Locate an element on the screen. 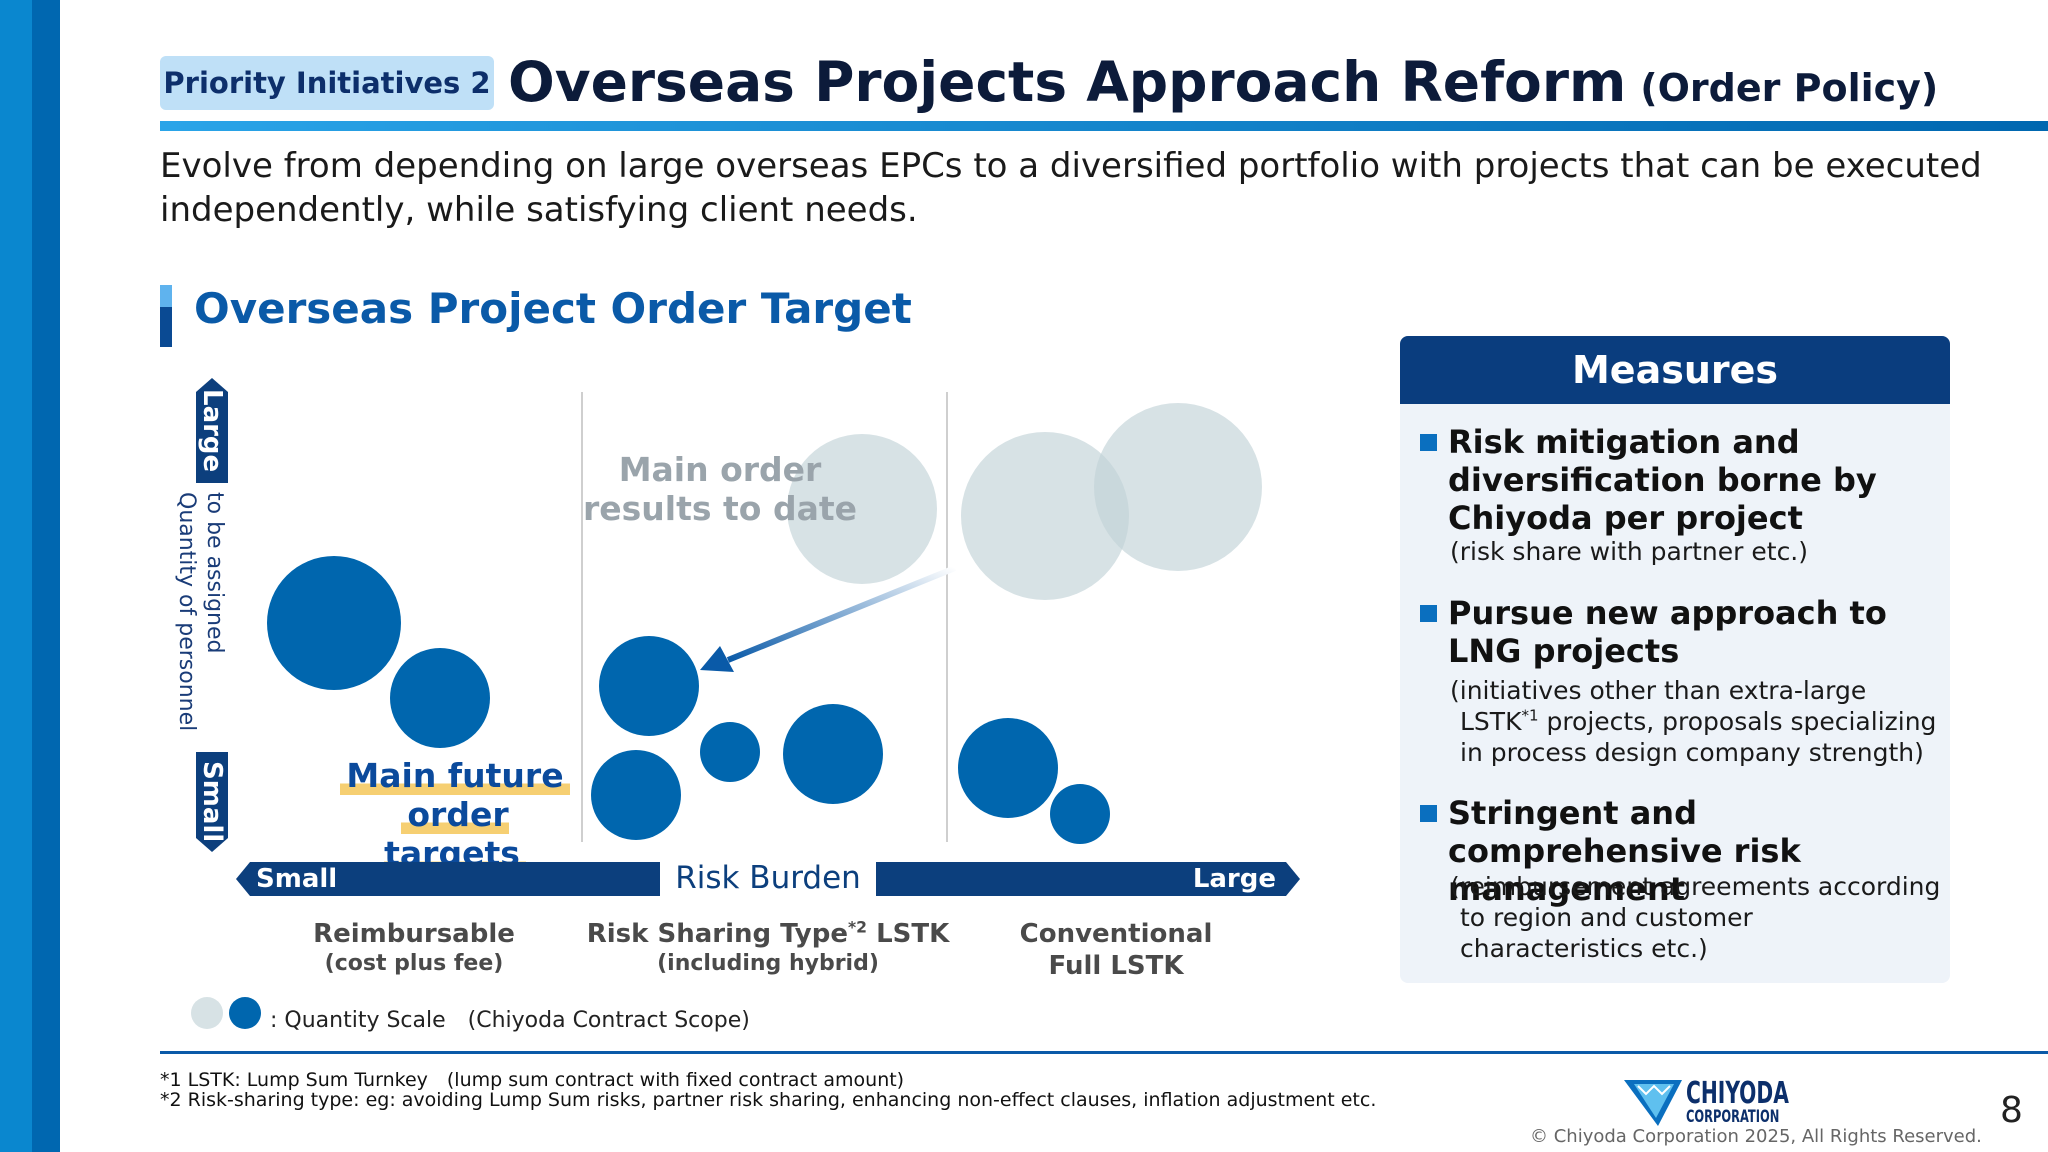  measure-note-1: (risk share with partner etc.) is located at coordinates (1629, 551).